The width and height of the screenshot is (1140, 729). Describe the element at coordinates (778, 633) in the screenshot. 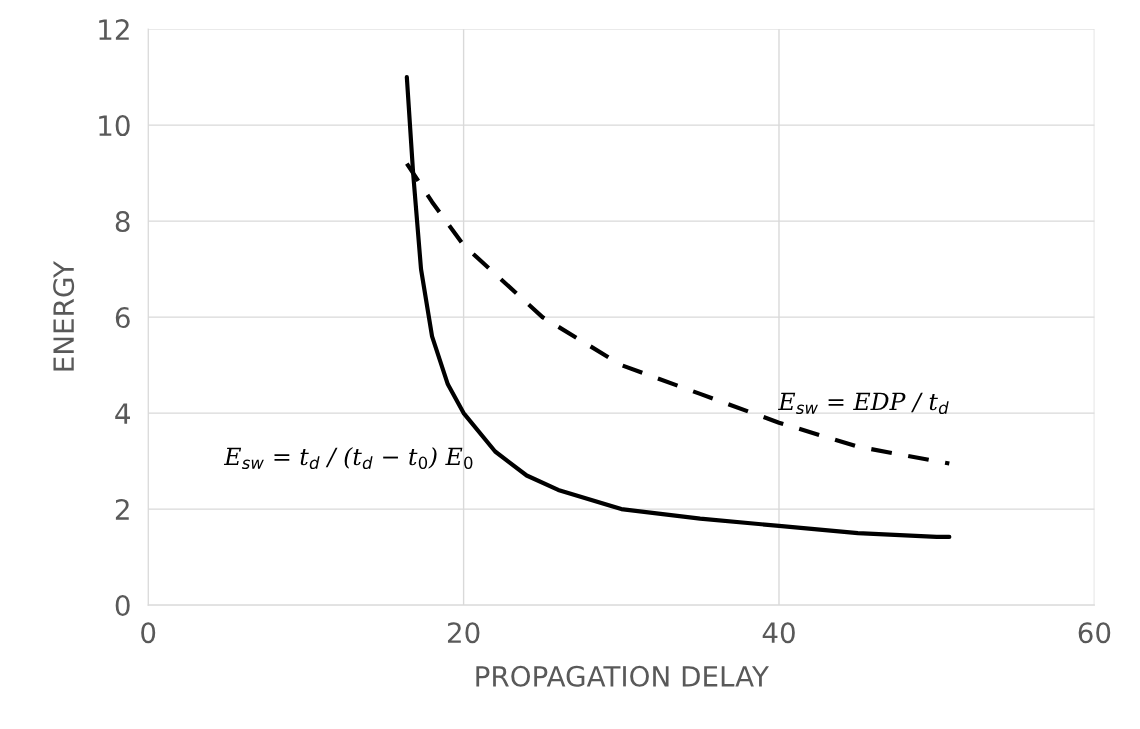

I see `x-tick-label: 40` at that location.